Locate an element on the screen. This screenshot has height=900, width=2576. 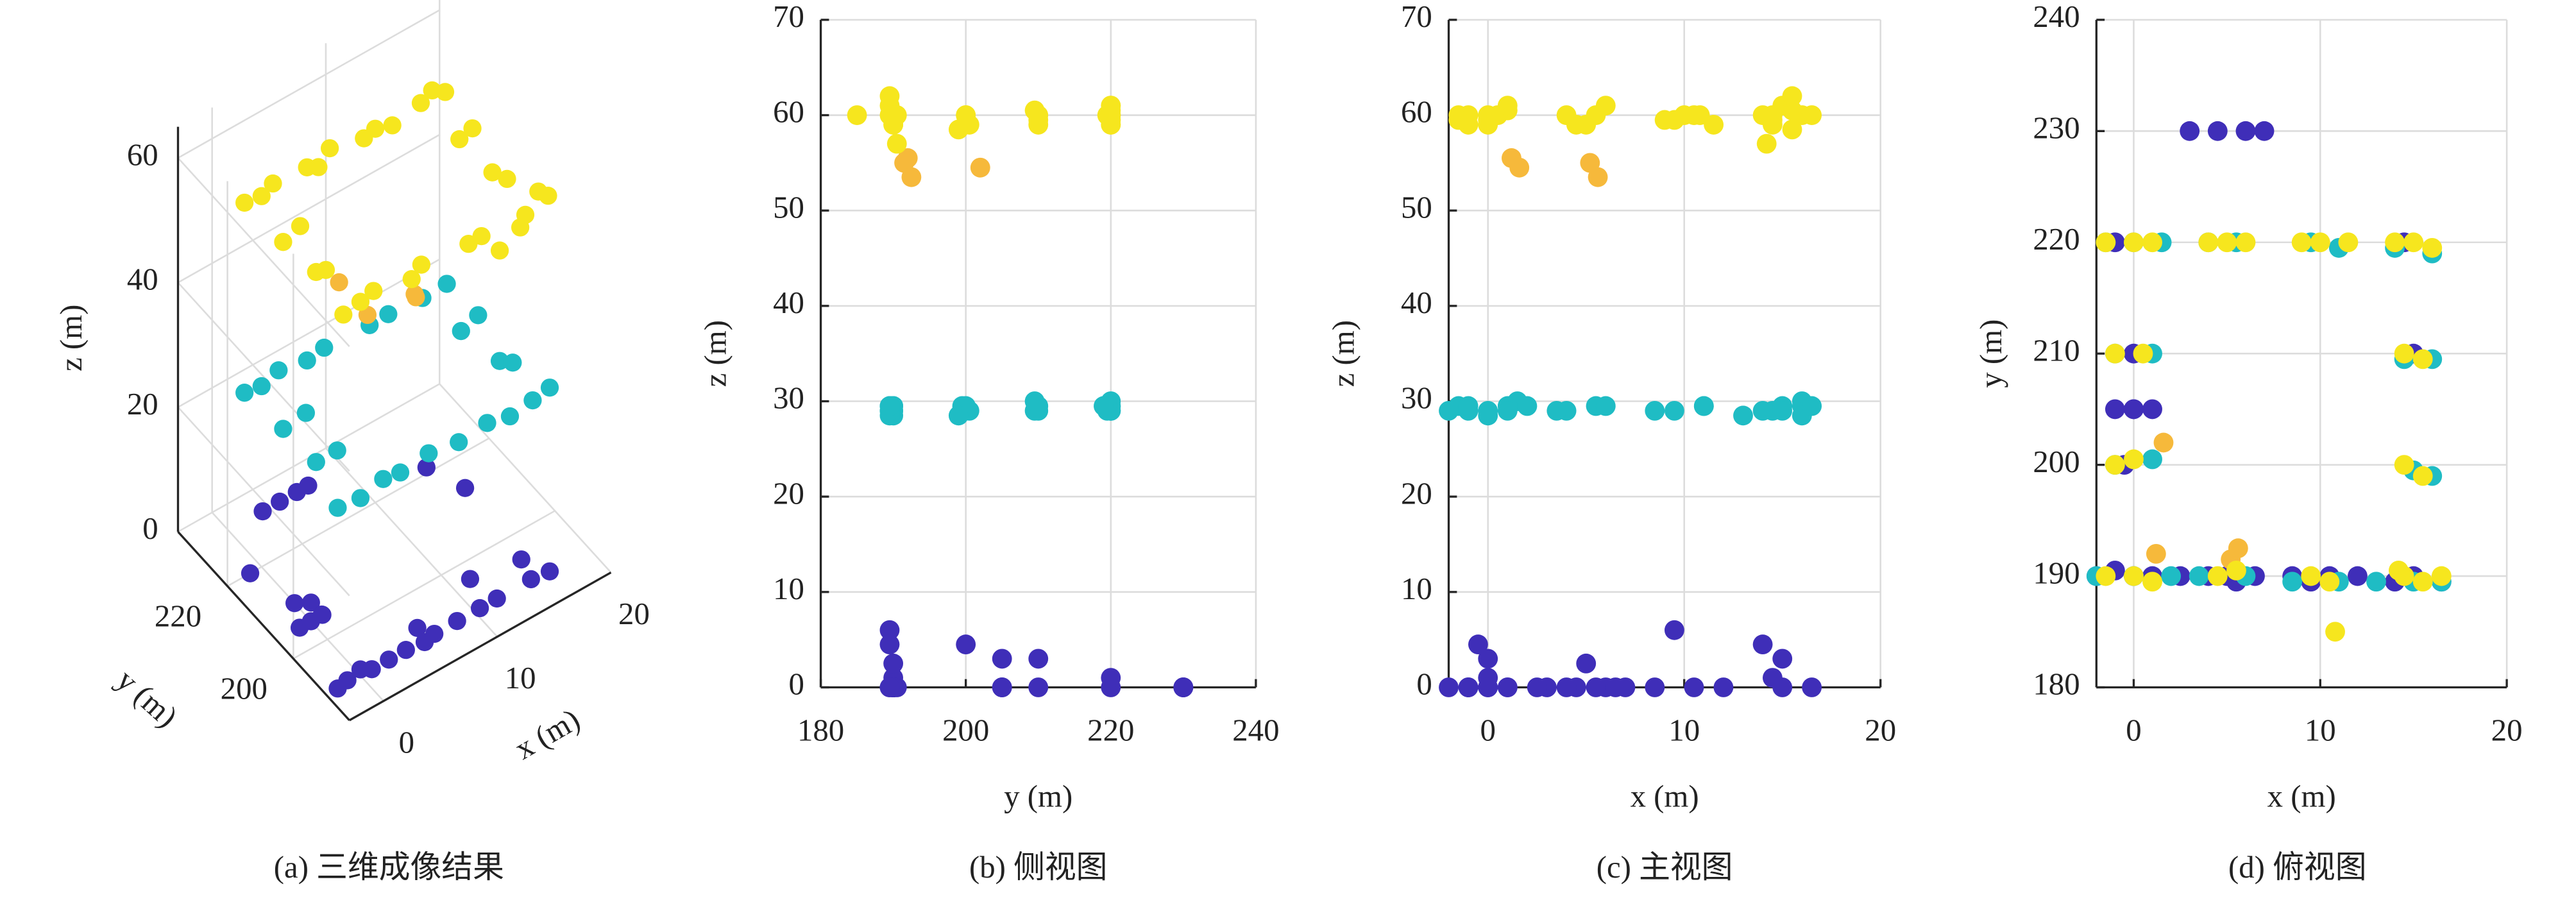
x-tick-label: 20 is located at coordinates (1880, 730).